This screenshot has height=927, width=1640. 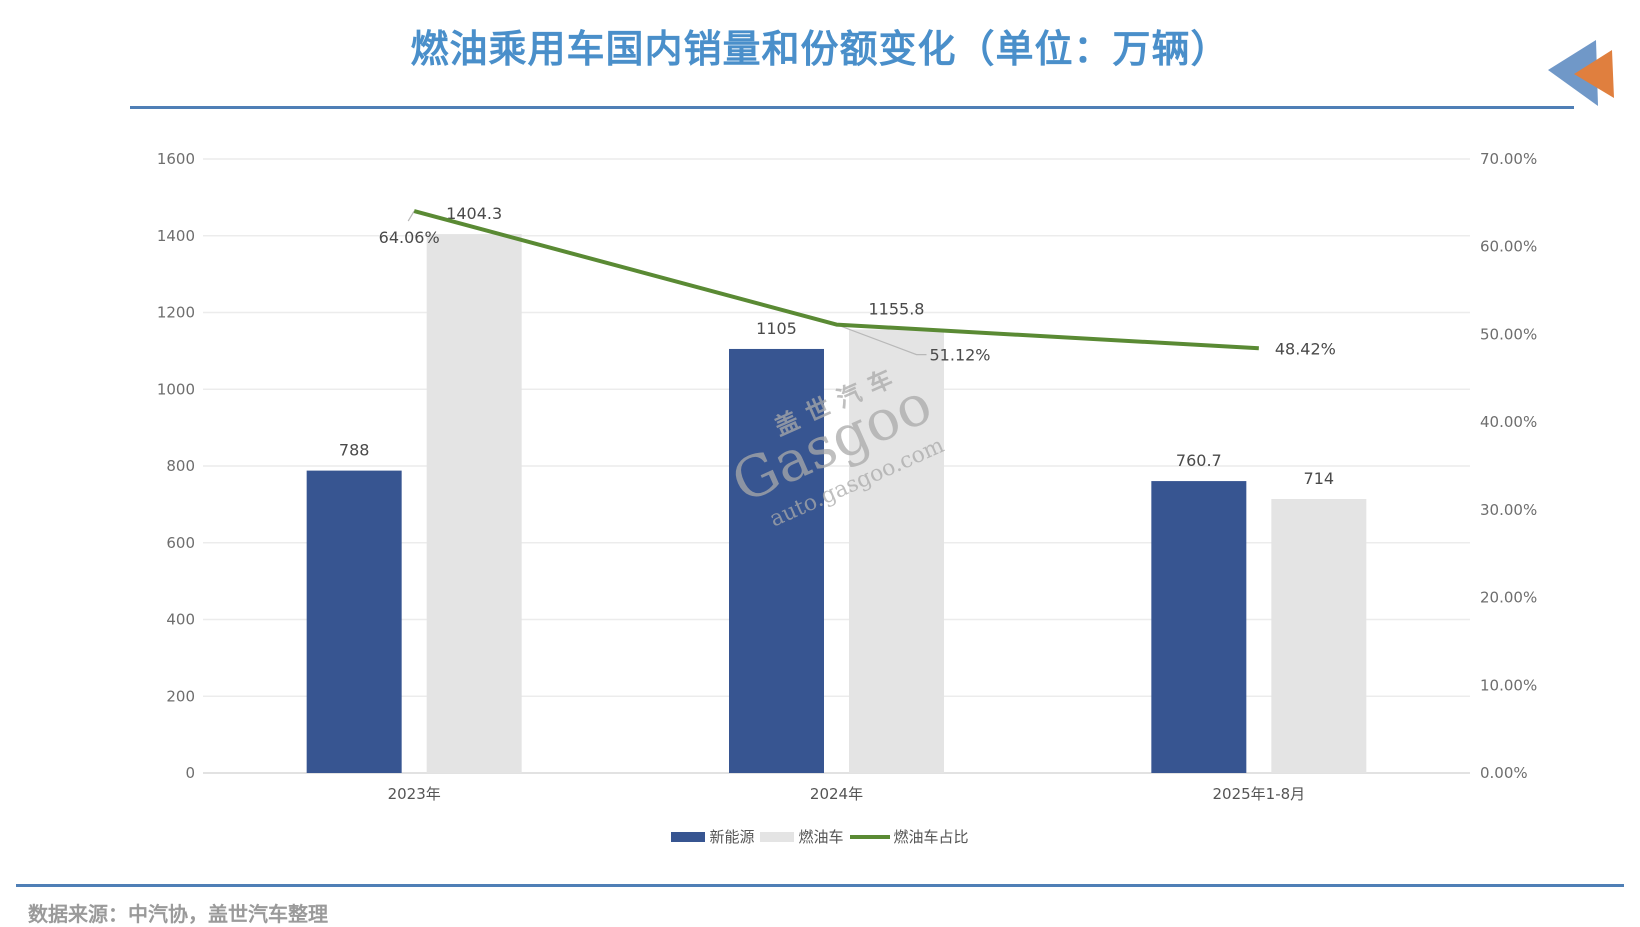 I want to click on x-axis-label: 2024年, so click(x=836, y=794).